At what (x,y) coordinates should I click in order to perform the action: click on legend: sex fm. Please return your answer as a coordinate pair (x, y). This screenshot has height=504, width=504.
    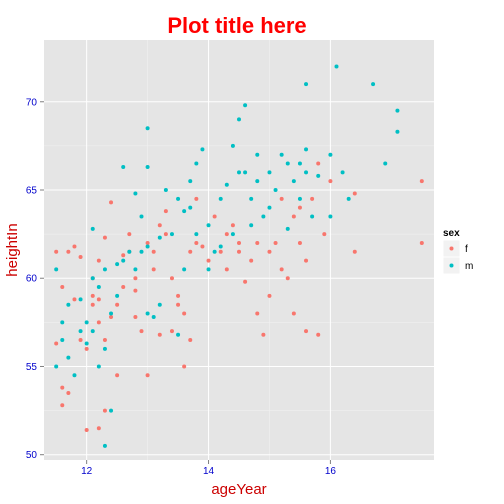
    Looking at the image, I should click on (457, 251).